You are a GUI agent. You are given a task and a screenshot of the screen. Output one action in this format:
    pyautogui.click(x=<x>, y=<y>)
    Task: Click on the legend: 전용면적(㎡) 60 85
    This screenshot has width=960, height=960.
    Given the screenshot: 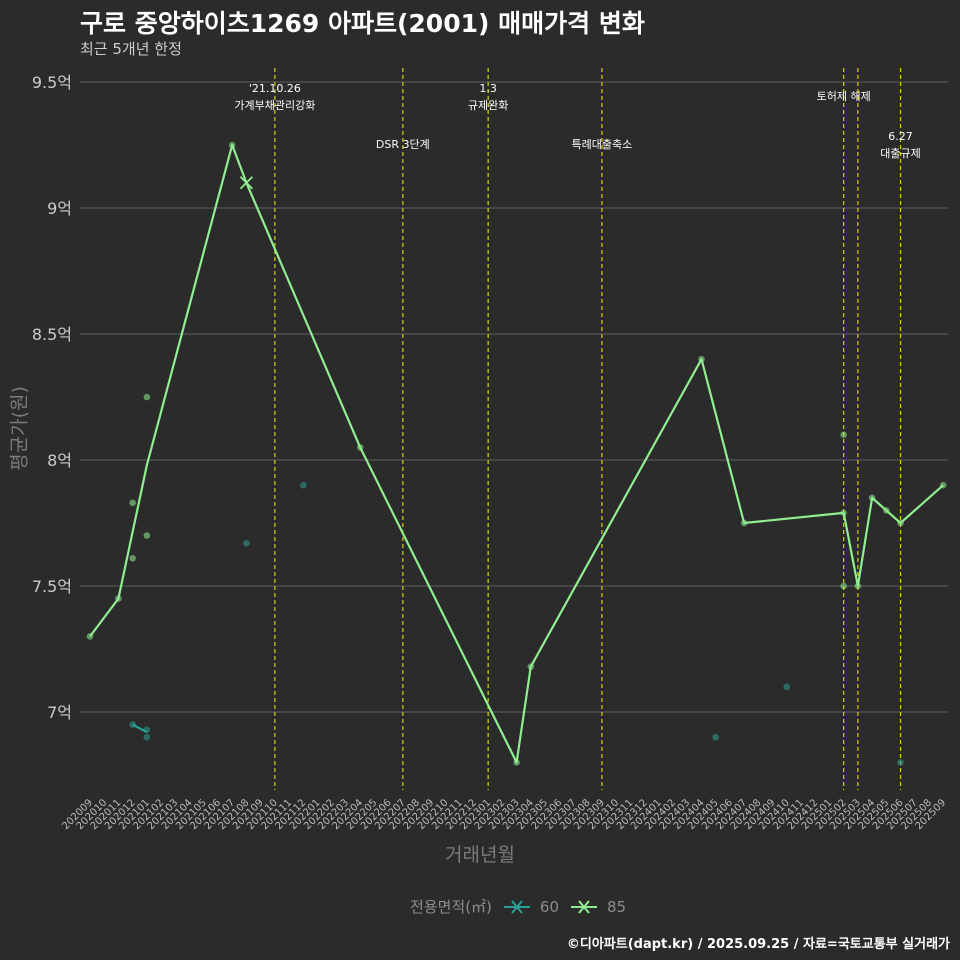 What is the action you would take?
    pyautogui.click(x=518, y=906)
    